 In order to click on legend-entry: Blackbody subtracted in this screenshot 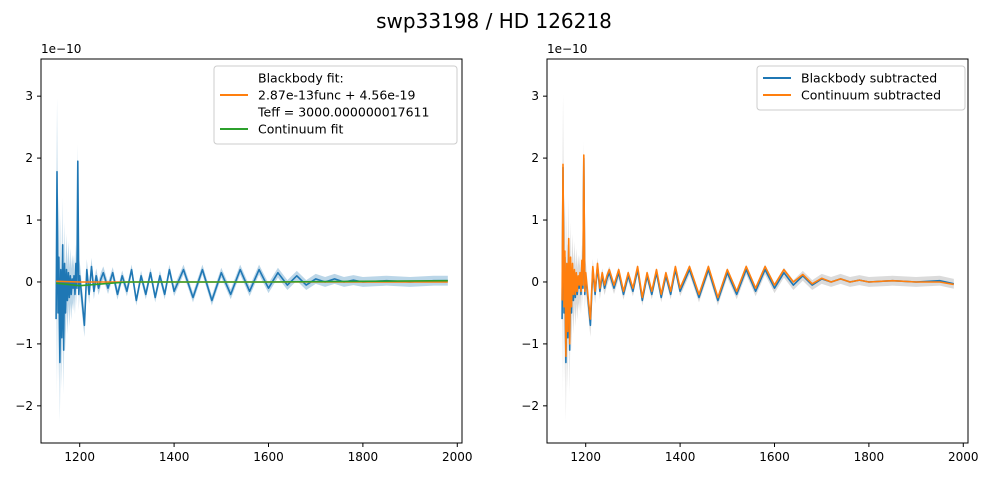, I will do `click(869, 78)`.